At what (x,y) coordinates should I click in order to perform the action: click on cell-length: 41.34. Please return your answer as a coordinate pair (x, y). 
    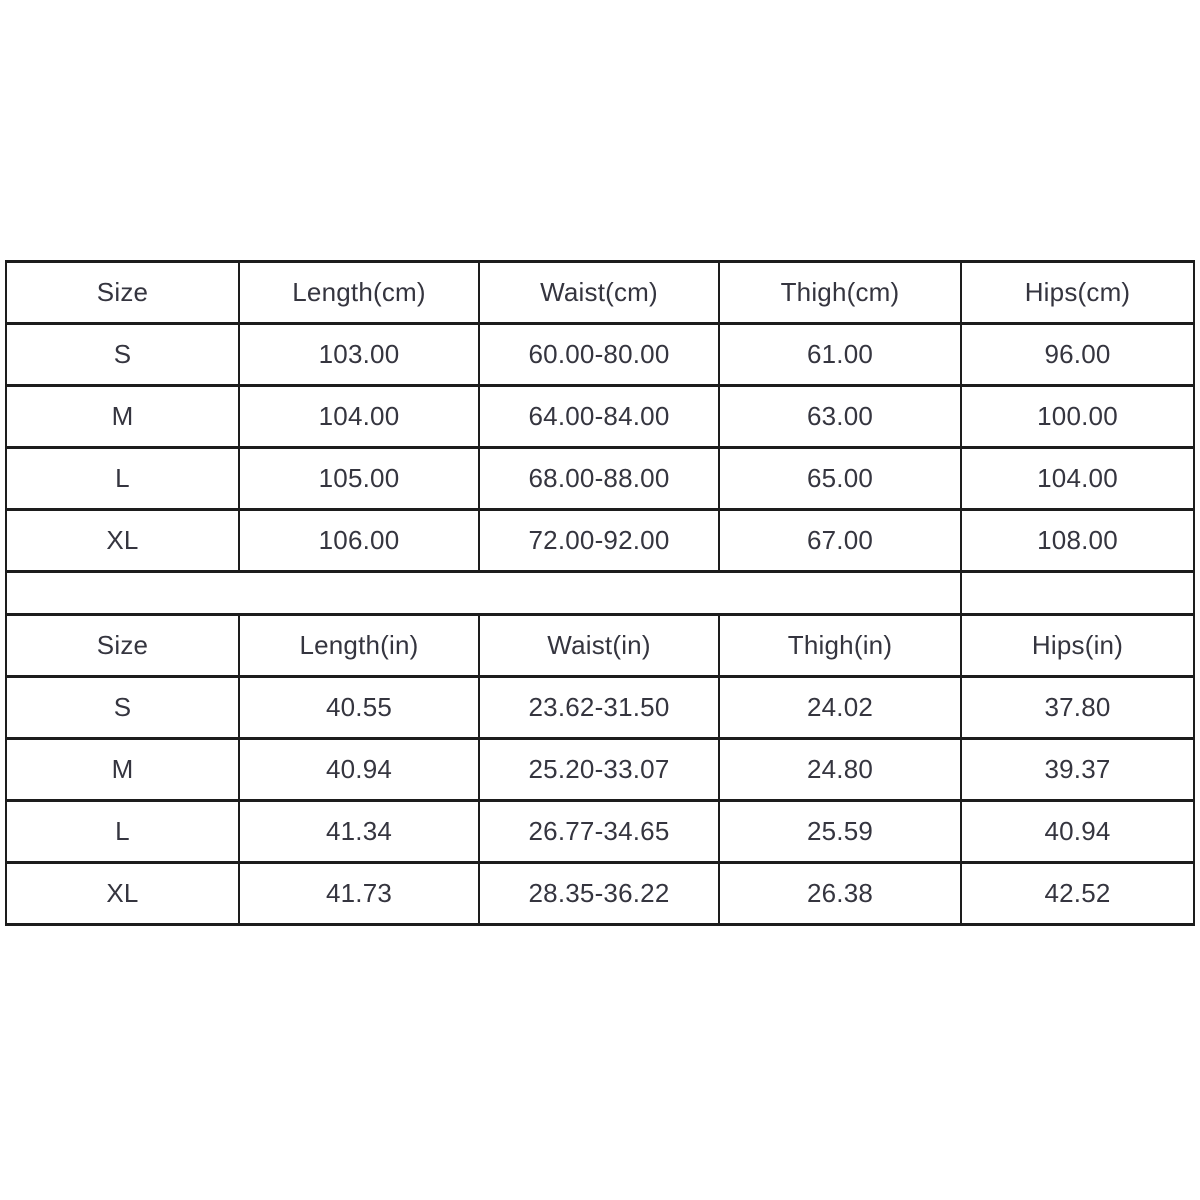
    Looking at the image, I should click on (359, 831).